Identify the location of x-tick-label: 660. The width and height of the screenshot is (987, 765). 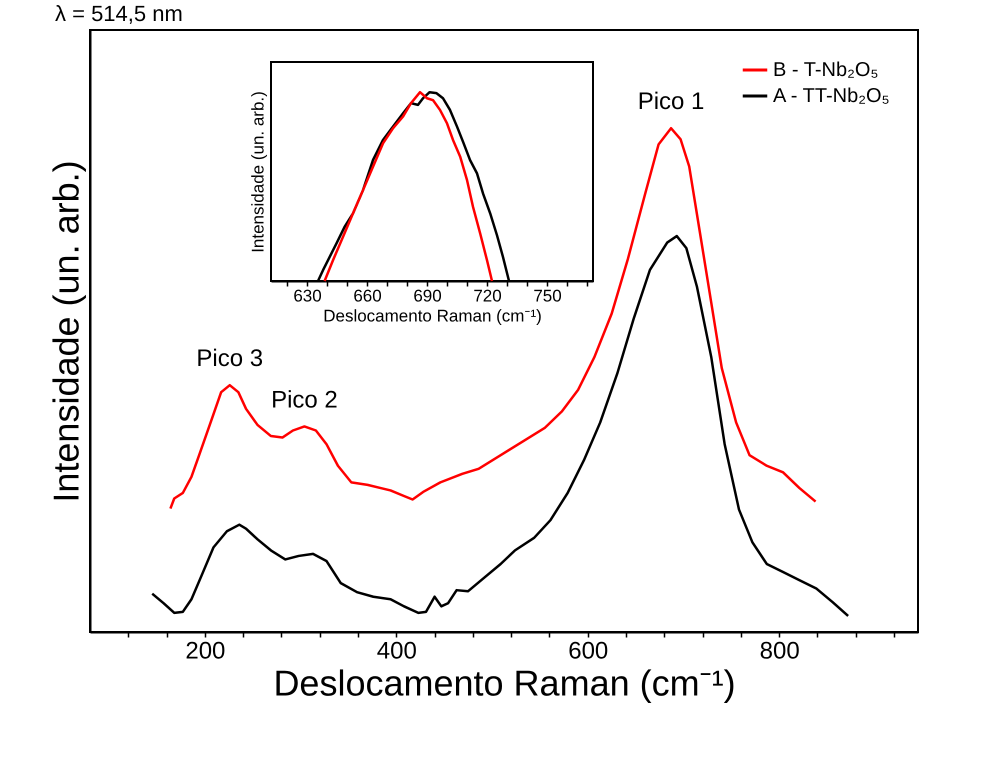
(367, 296).